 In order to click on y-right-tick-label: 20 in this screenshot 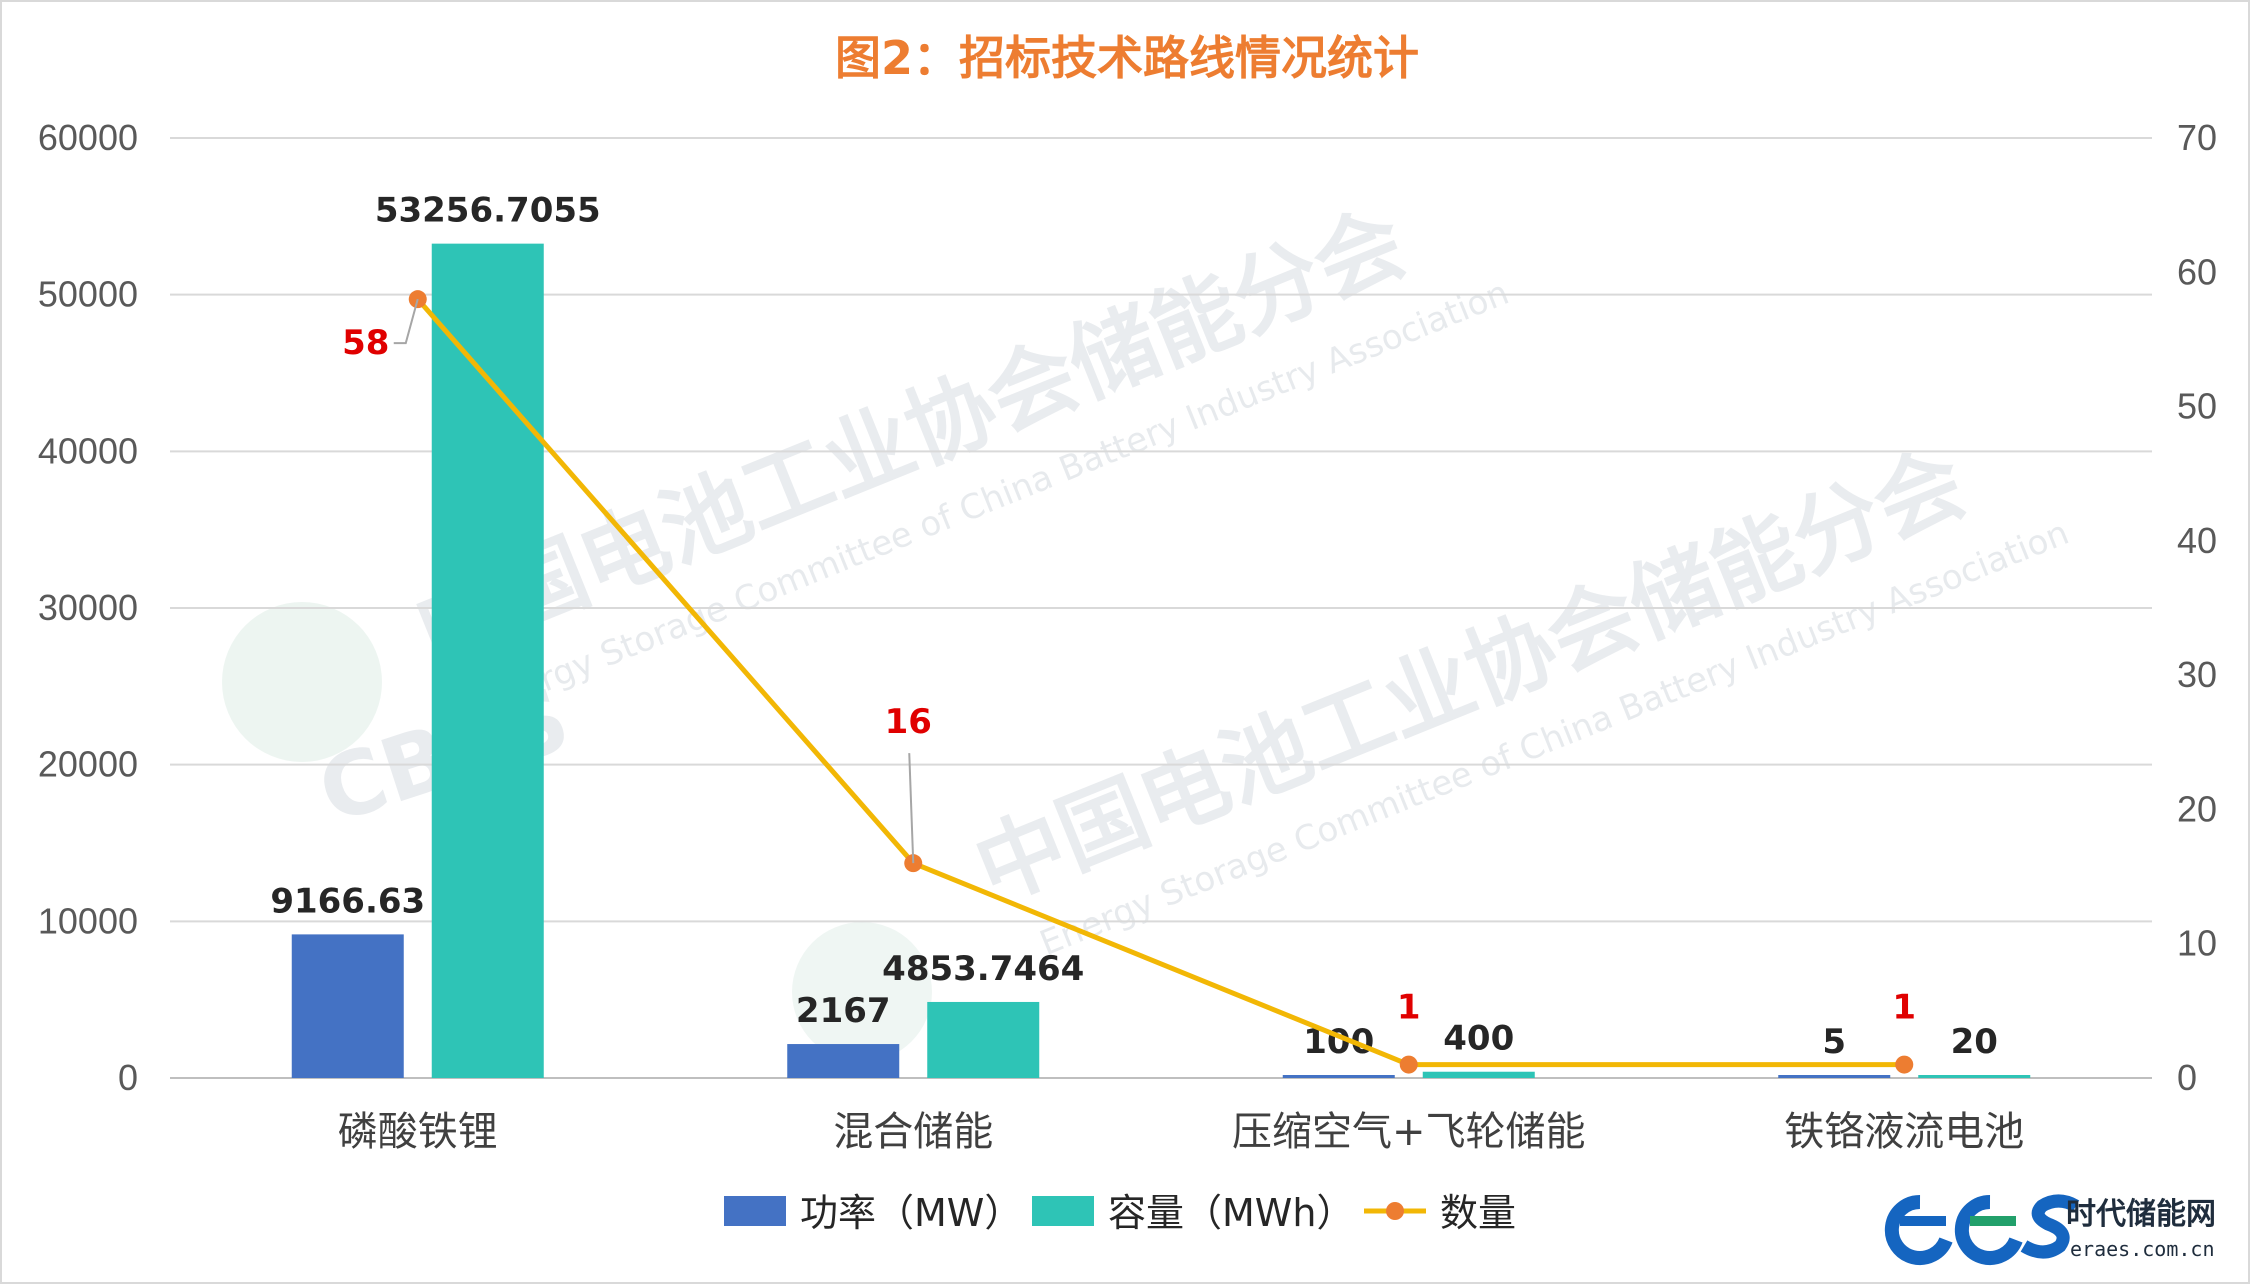, I will do `click(2197, 808)`.